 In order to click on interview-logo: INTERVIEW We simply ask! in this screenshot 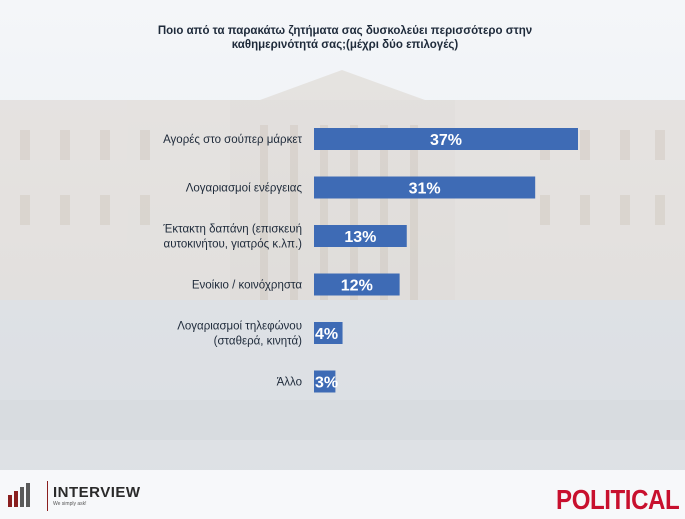, I will do `click(73, 496)`.